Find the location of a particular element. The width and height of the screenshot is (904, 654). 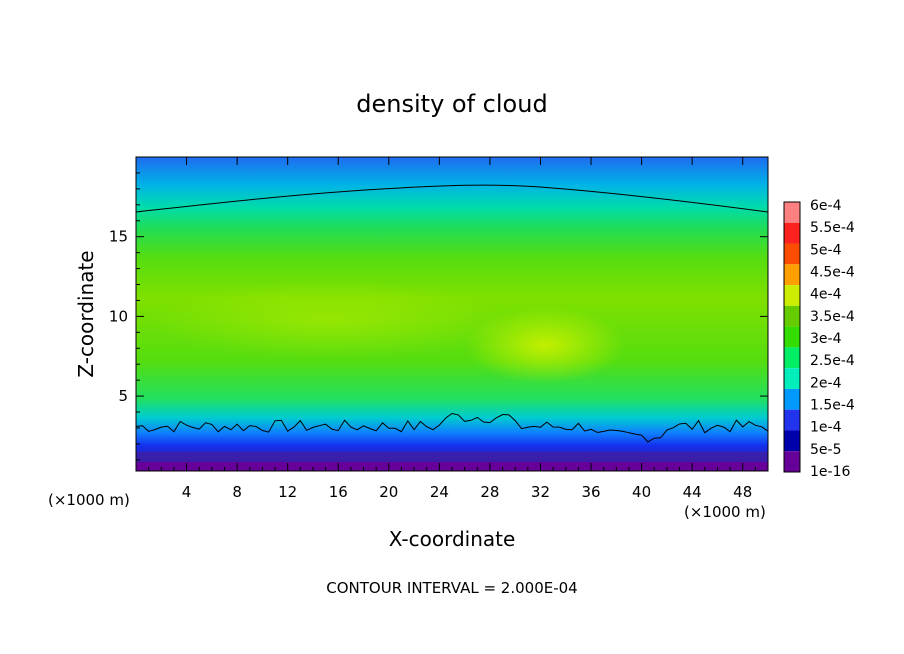

colorbar-label: 4.5e-4 is located at coordinates (832, 273).